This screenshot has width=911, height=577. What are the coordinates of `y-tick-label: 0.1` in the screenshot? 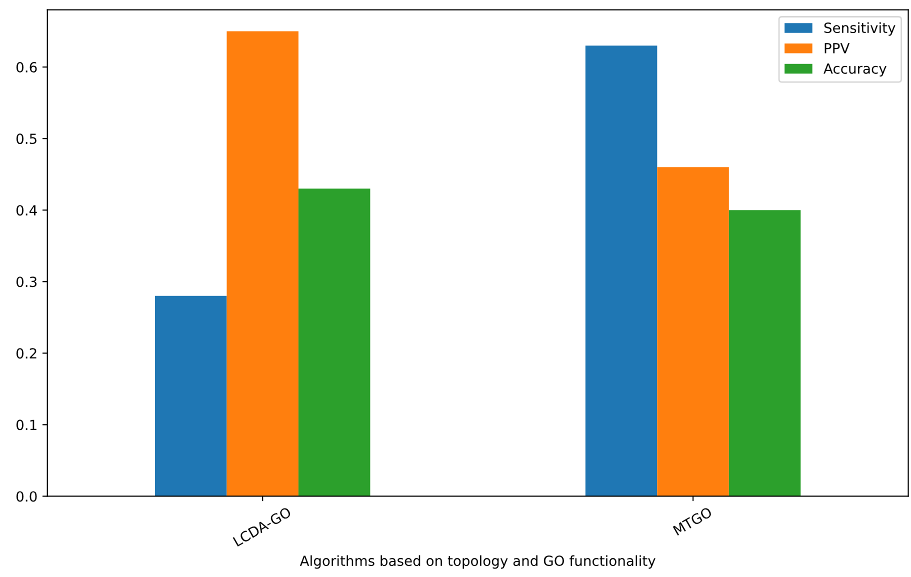 It's located at (26, 425).